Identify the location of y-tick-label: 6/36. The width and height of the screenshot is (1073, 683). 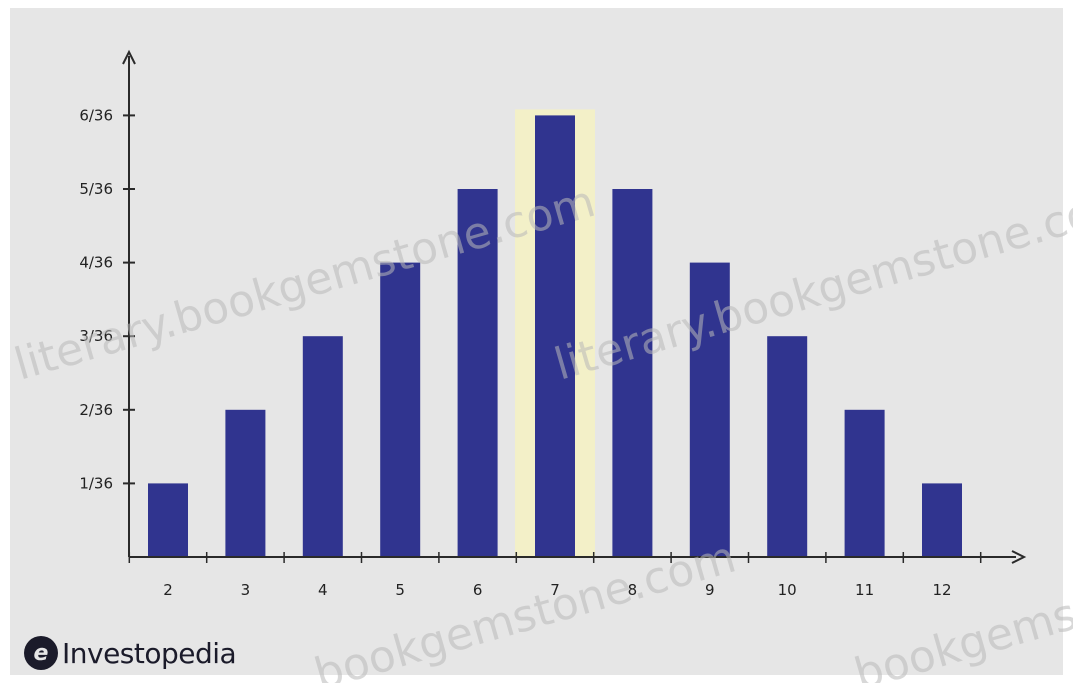
(96, 115).